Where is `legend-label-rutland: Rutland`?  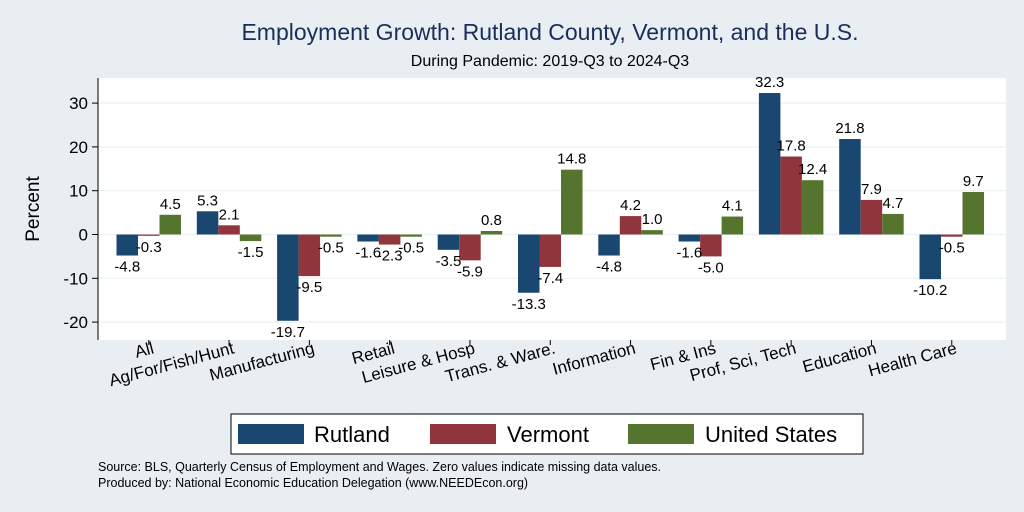 legend-label-rutland: Rutland is located at coordinates (352, 434).